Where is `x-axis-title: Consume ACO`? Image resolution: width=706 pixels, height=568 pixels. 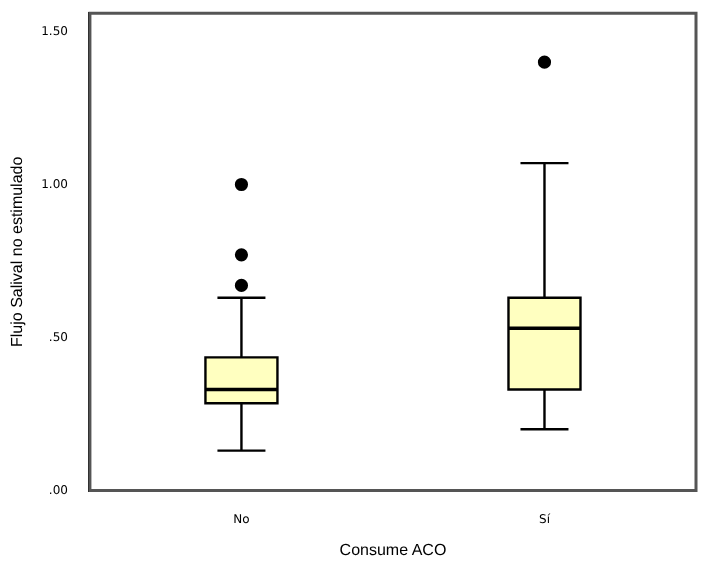
x-axis-title: Consume ACO is located at coordinates (393, 549).